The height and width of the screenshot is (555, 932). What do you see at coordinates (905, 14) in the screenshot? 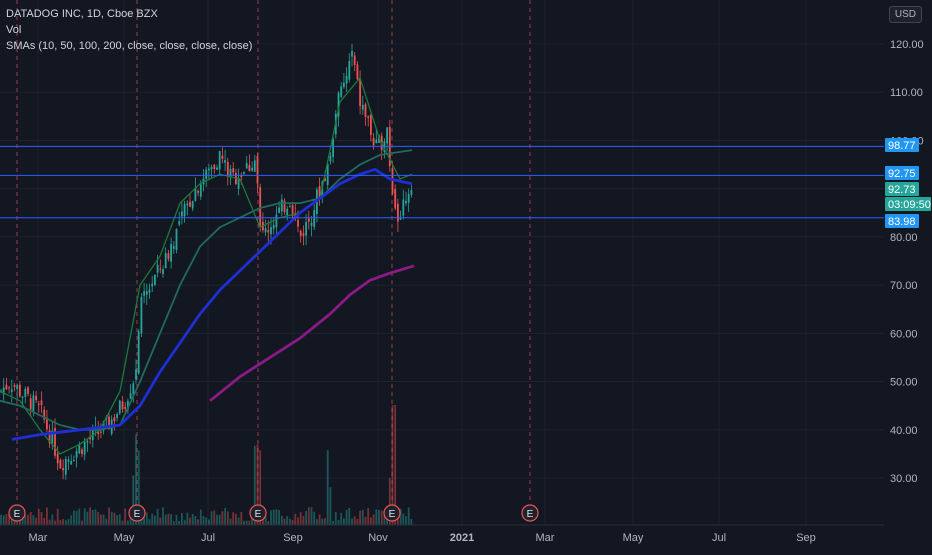
I see `currency-button: USD` at bounding box center [905, 14].